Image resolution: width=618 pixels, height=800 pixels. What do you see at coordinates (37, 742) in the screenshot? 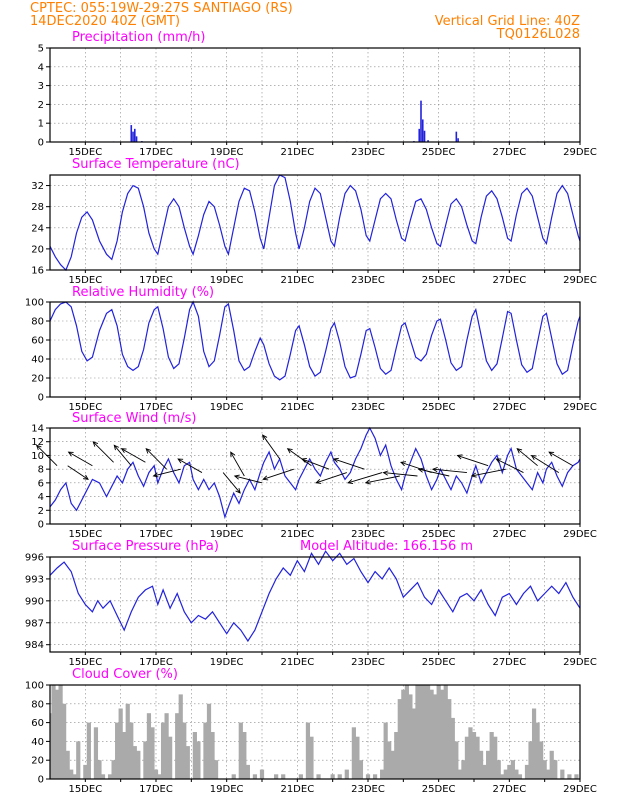
I see `y-tick-label: 40` at bounding box center [37, 742].